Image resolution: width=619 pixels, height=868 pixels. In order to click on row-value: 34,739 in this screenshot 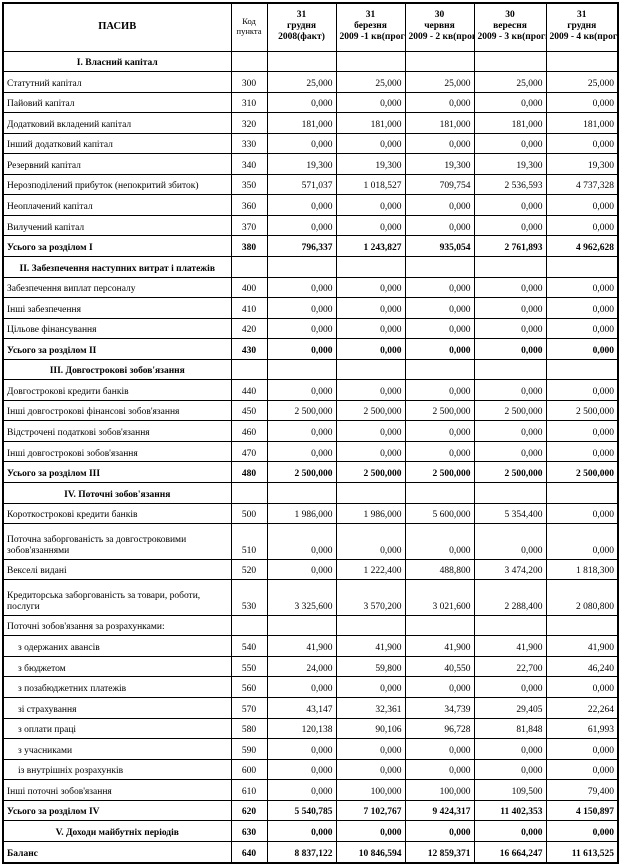, I will do `click(439, 708)`.